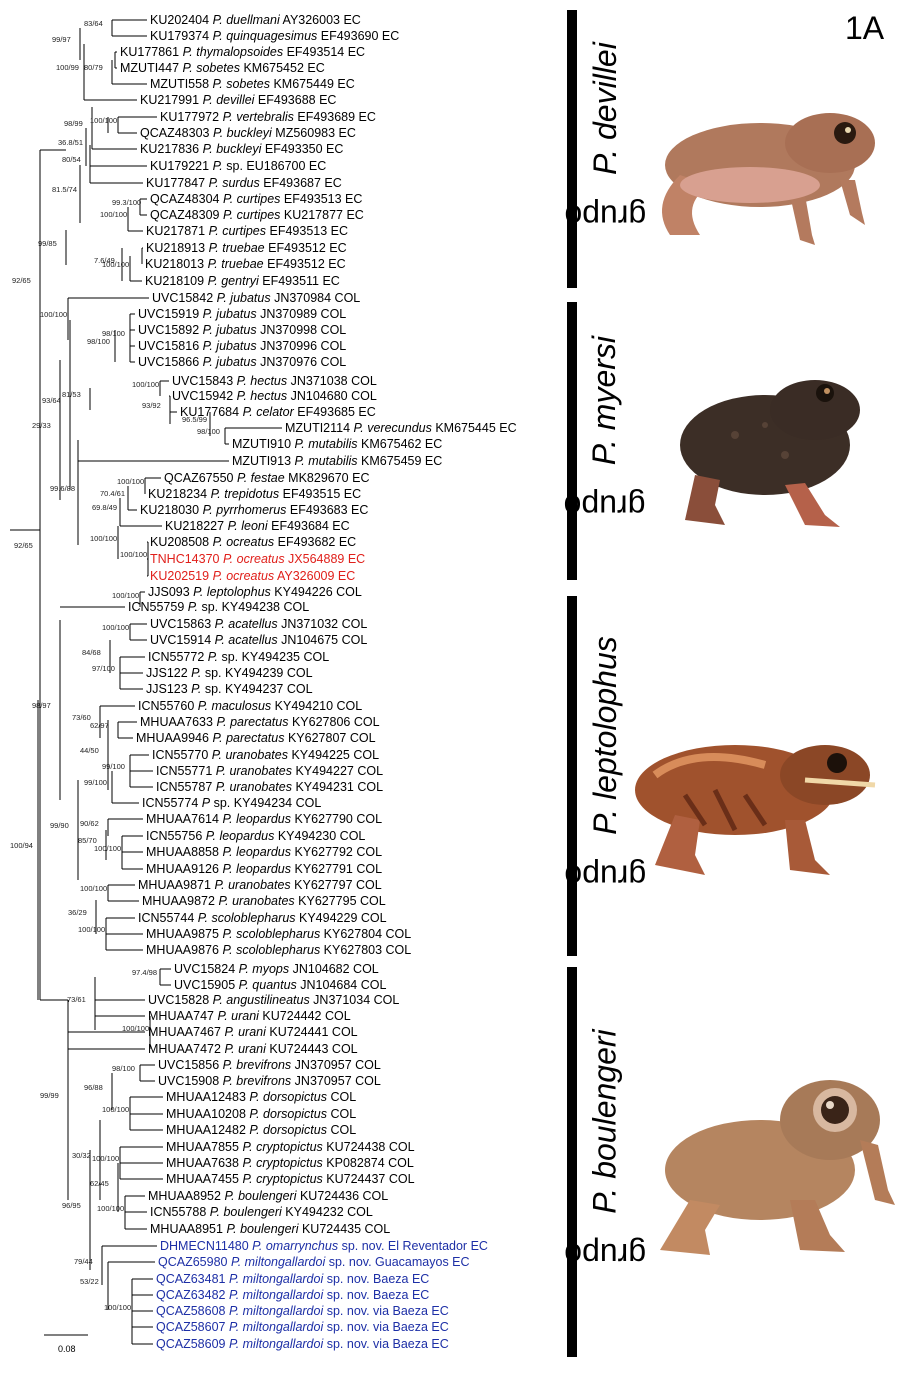 The height and width of the screenshot is (1391, 918). I want to click on support-value: 98/99, so click(73, 123).